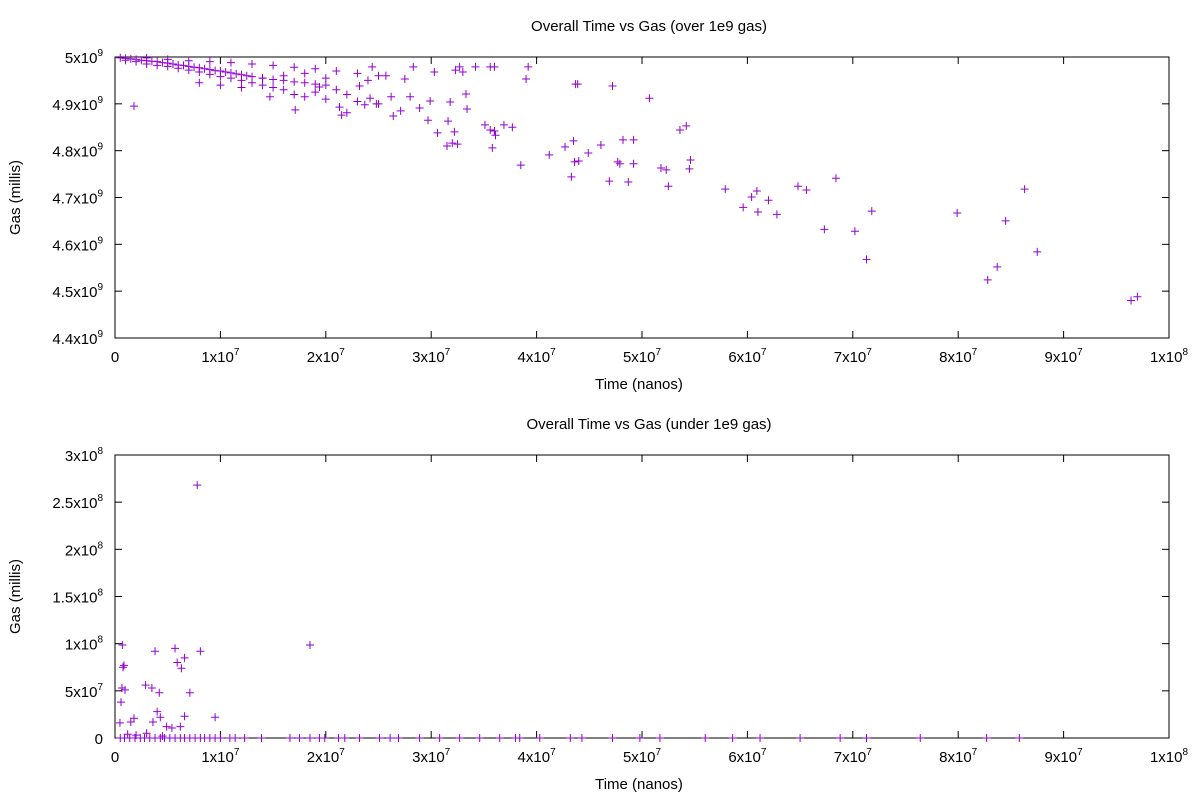  What do you see at coordinates (955, 757) in the screenshot?
I see `x-tick-label-base: 8x10` at bounding box center [955, 757].